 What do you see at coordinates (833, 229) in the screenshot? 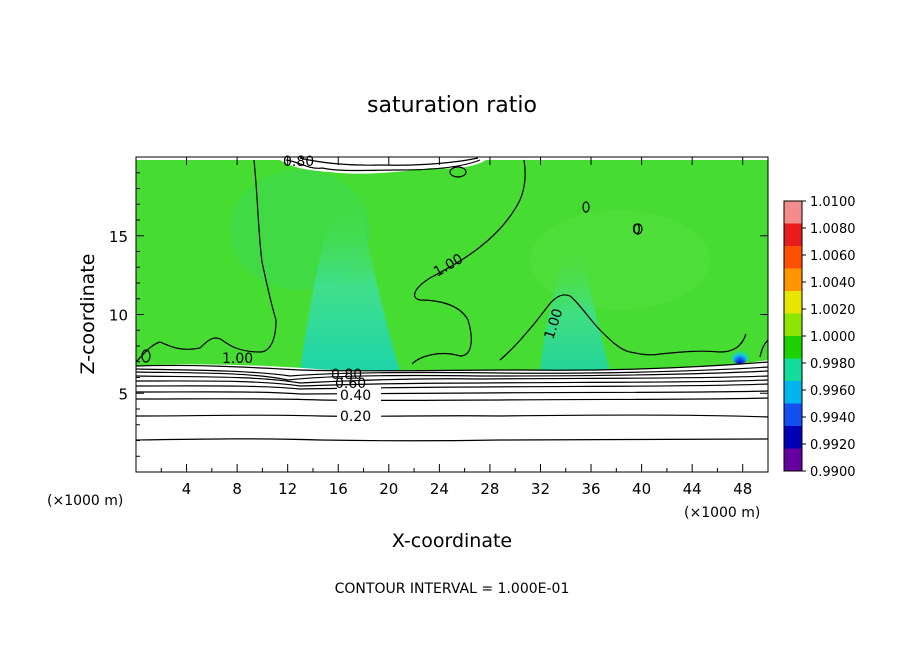
I see `colorbar-label: 1.0080` at bounding box center [833, 229].